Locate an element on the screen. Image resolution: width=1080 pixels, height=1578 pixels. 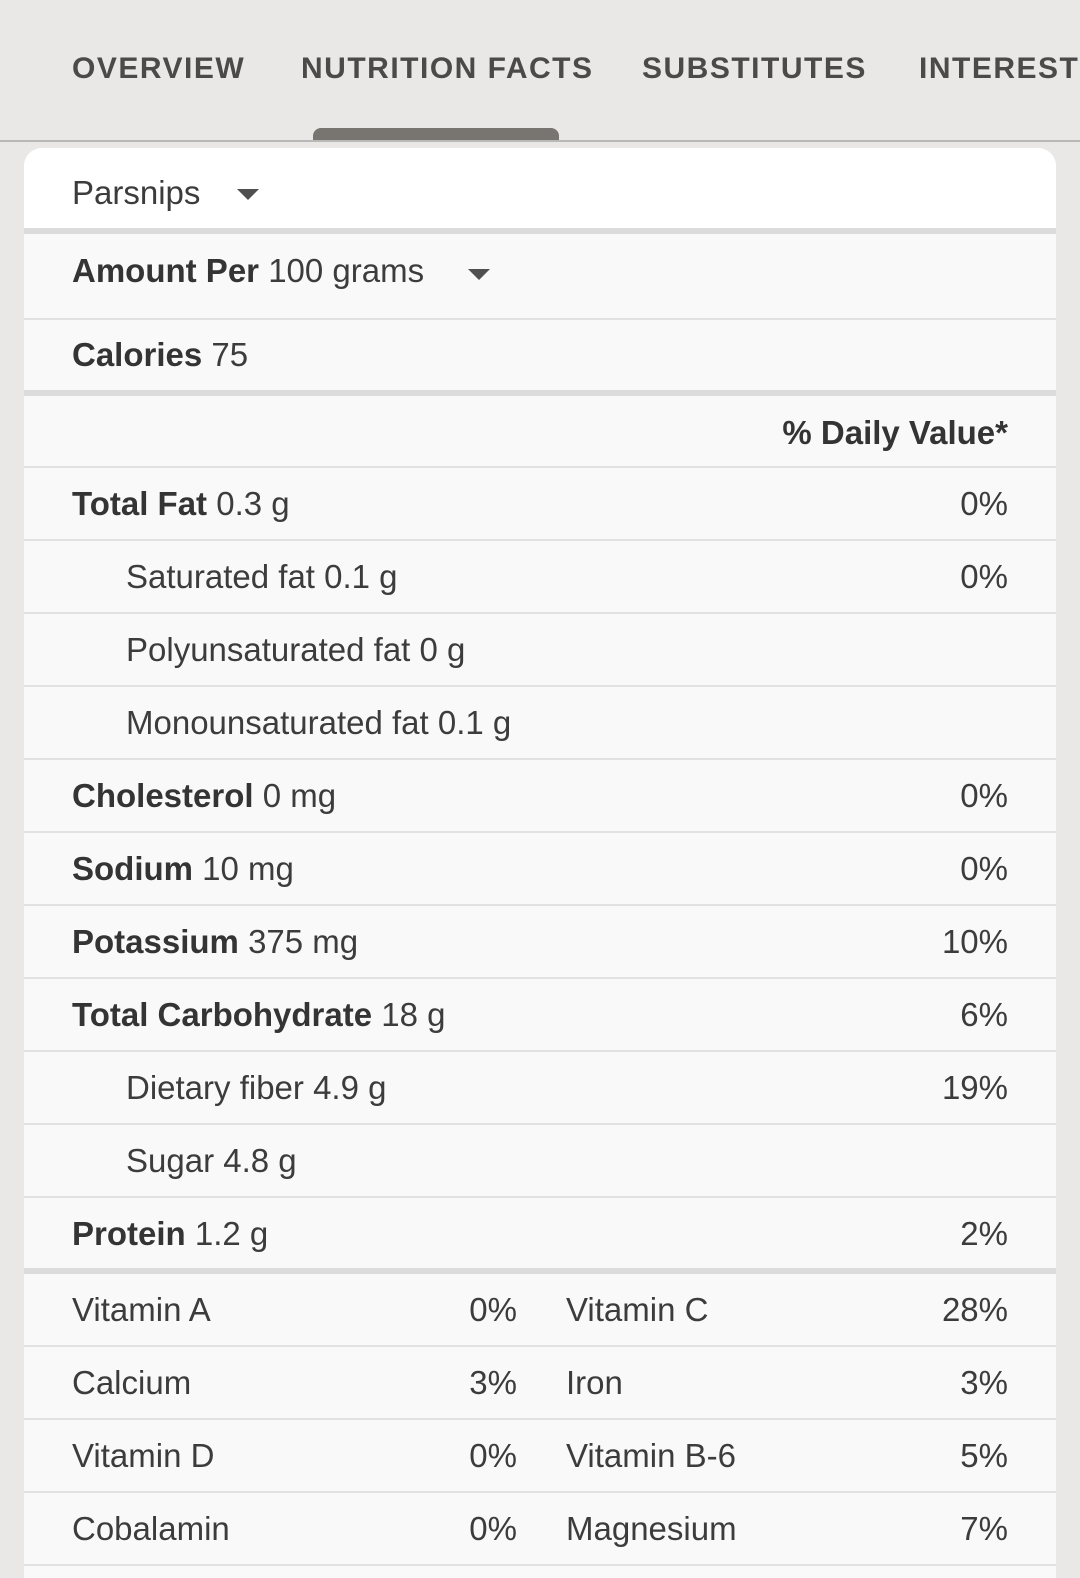
vitamin-row: Cobalamin 0% Magnesium 7% is located at coordinates (540, 1529).